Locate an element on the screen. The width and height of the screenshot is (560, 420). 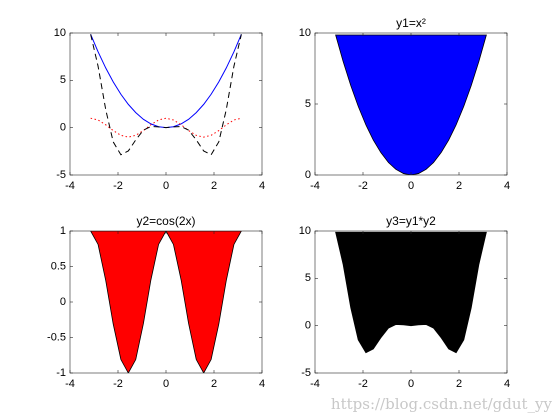
chart-title: y1=x² is located at coordinates (411, 23).